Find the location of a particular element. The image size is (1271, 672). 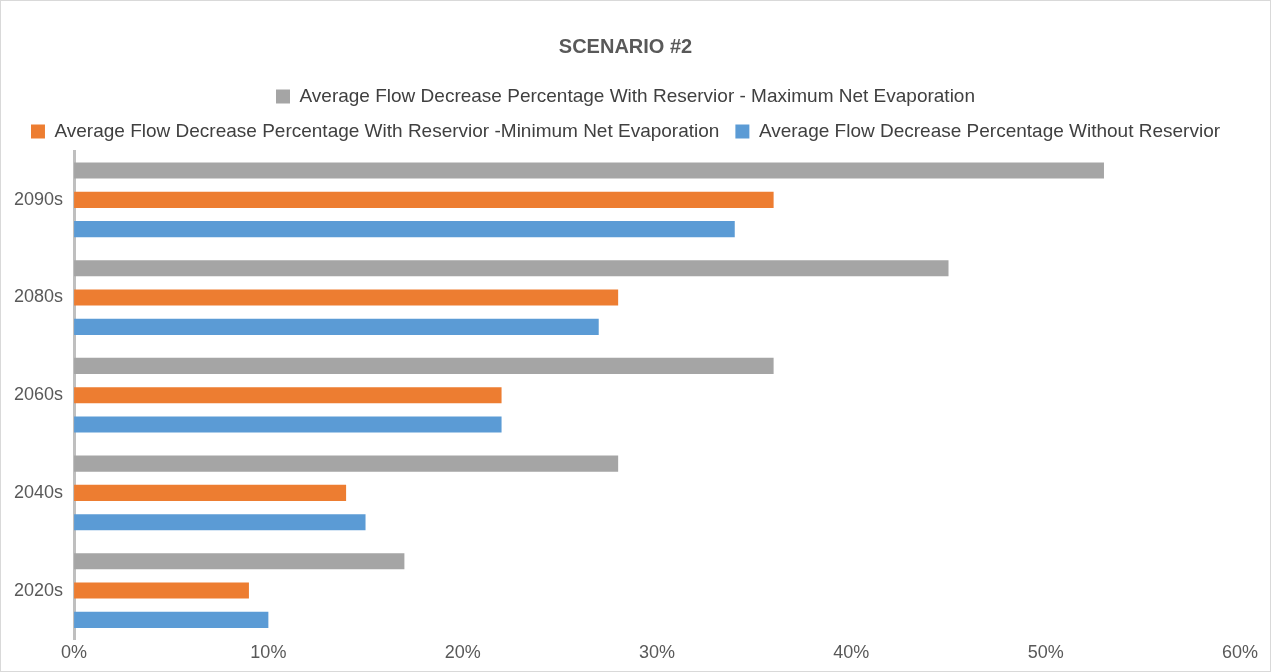

y-tick-label: 2020s is located at coordinates (39, 589).